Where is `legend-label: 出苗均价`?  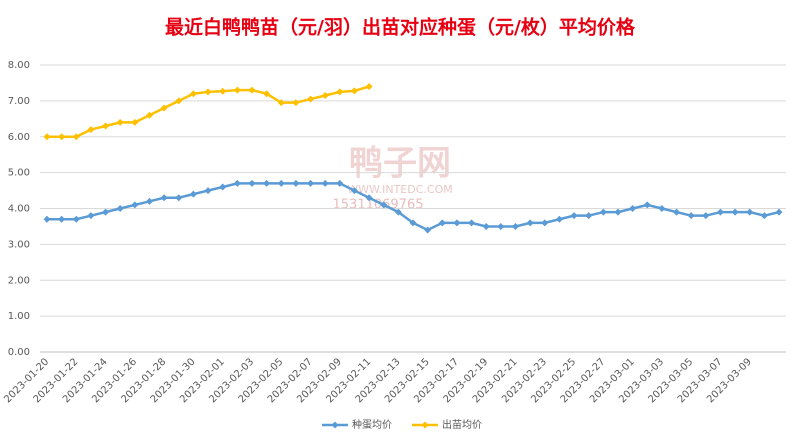
legend-label: 出苗均价 is located at coordinates (462, 424).